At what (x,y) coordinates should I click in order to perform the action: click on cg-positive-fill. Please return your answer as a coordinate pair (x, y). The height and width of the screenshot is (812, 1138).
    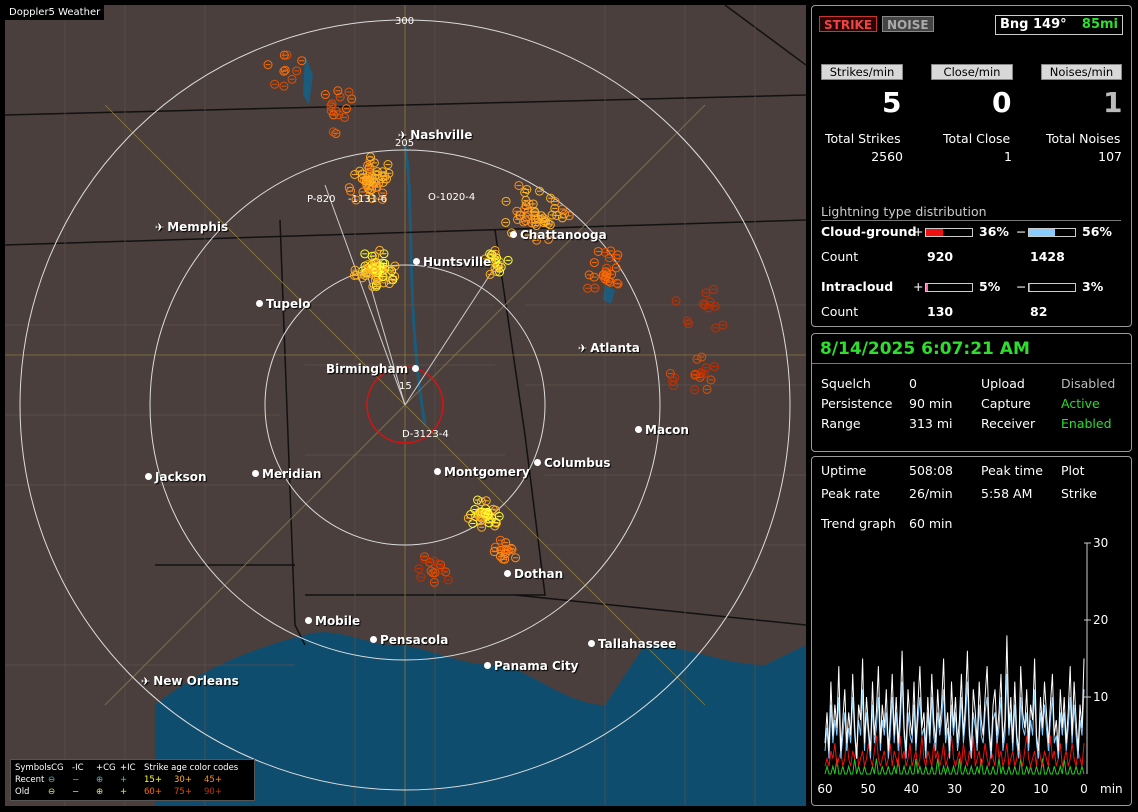
    Looking at the image, I should click on (934, 232).